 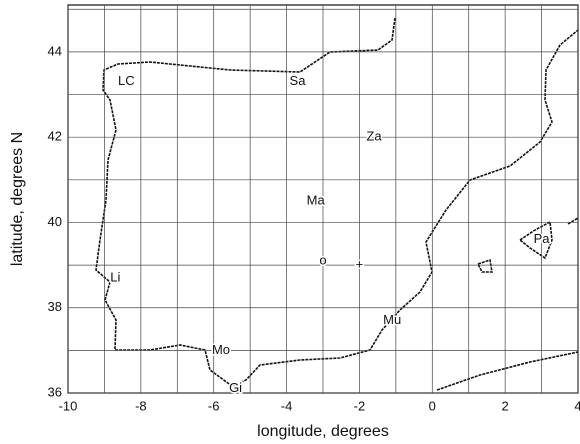 I want to click on y-tick-label: 38, so click(x=55, y=306).